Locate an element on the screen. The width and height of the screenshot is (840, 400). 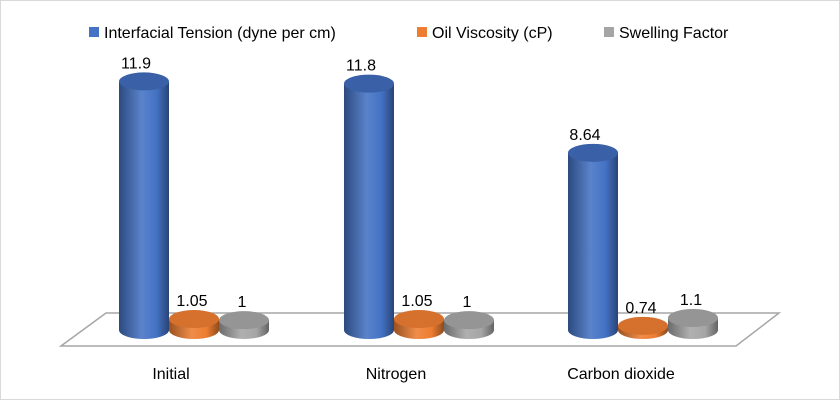
category-label: Nitrogen is located at coordinates (396, 374).